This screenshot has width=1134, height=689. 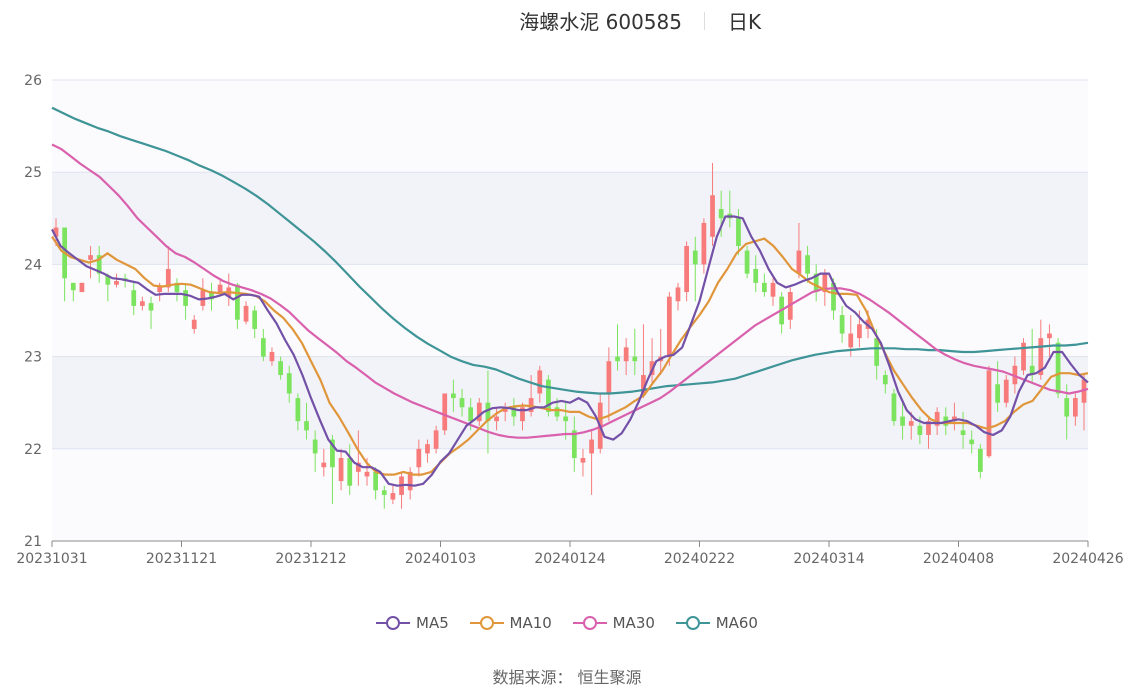 What do you see at coordinates (569, 559) in the screenshot?
I see `x-tick-label: 20240124` at bounding box center [569, 559].